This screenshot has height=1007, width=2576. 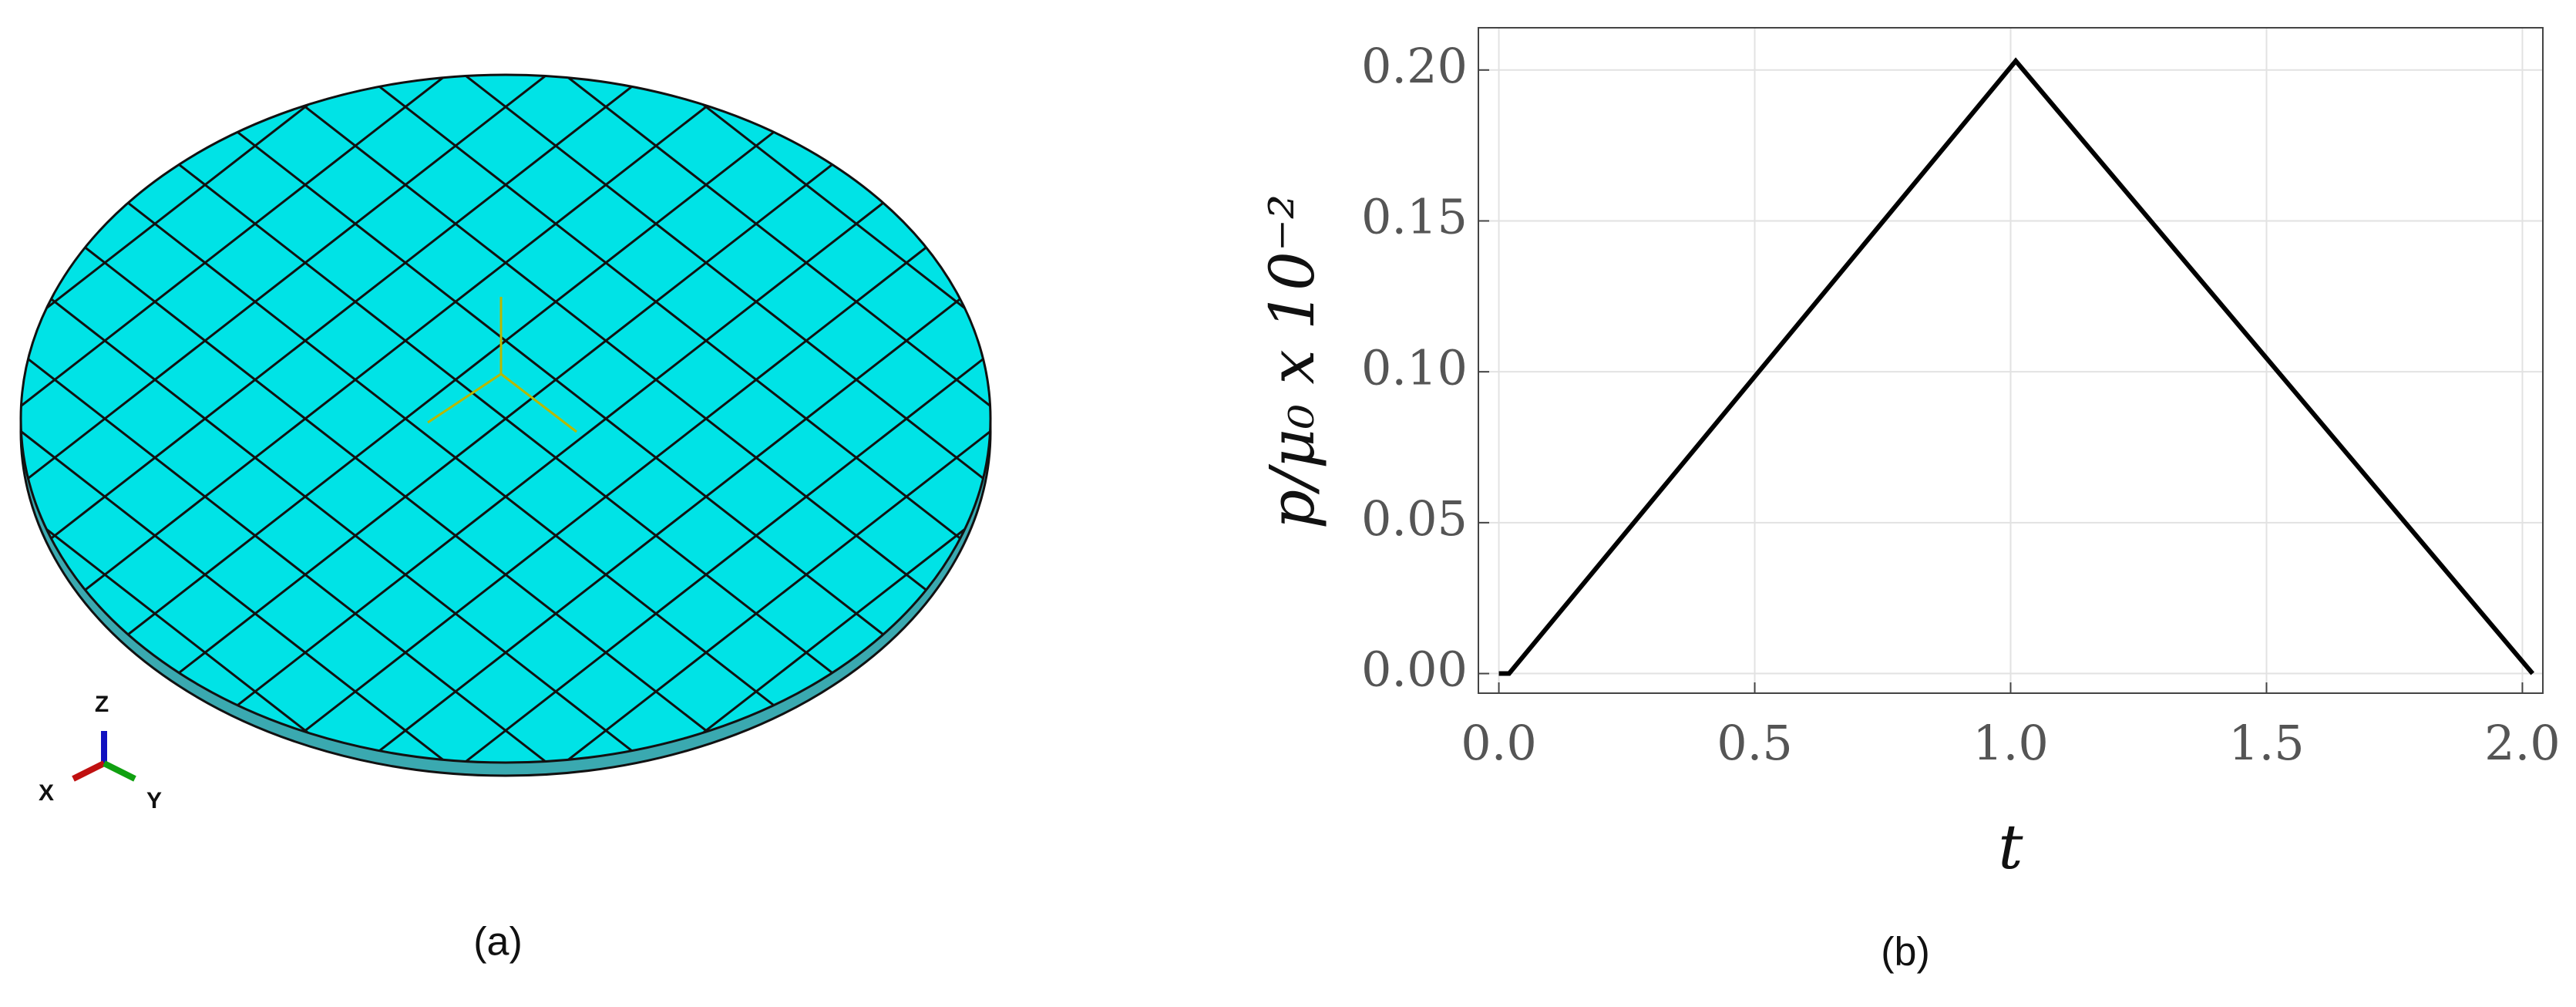 What do you see at coordinates (1292, 362) in the screenshot?
I see `y-axis-label: p/μ₀ x 10⁻²` at bounding box center [1292, 362].